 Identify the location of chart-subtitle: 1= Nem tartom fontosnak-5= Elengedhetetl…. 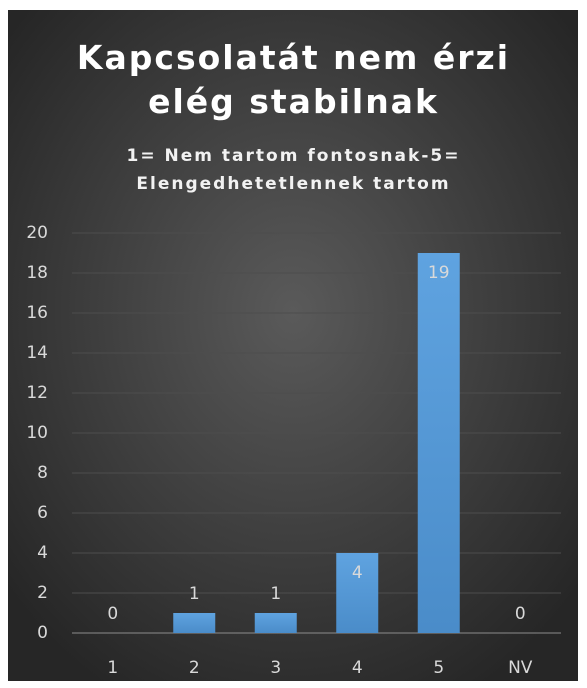
(293, 170).